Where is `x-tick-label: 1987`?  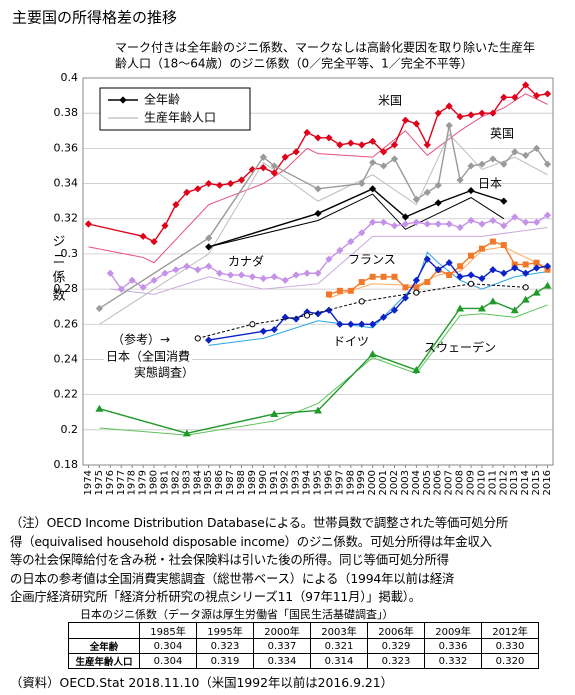 x-tick-label: 1987 is located at coordinates (230, 482).